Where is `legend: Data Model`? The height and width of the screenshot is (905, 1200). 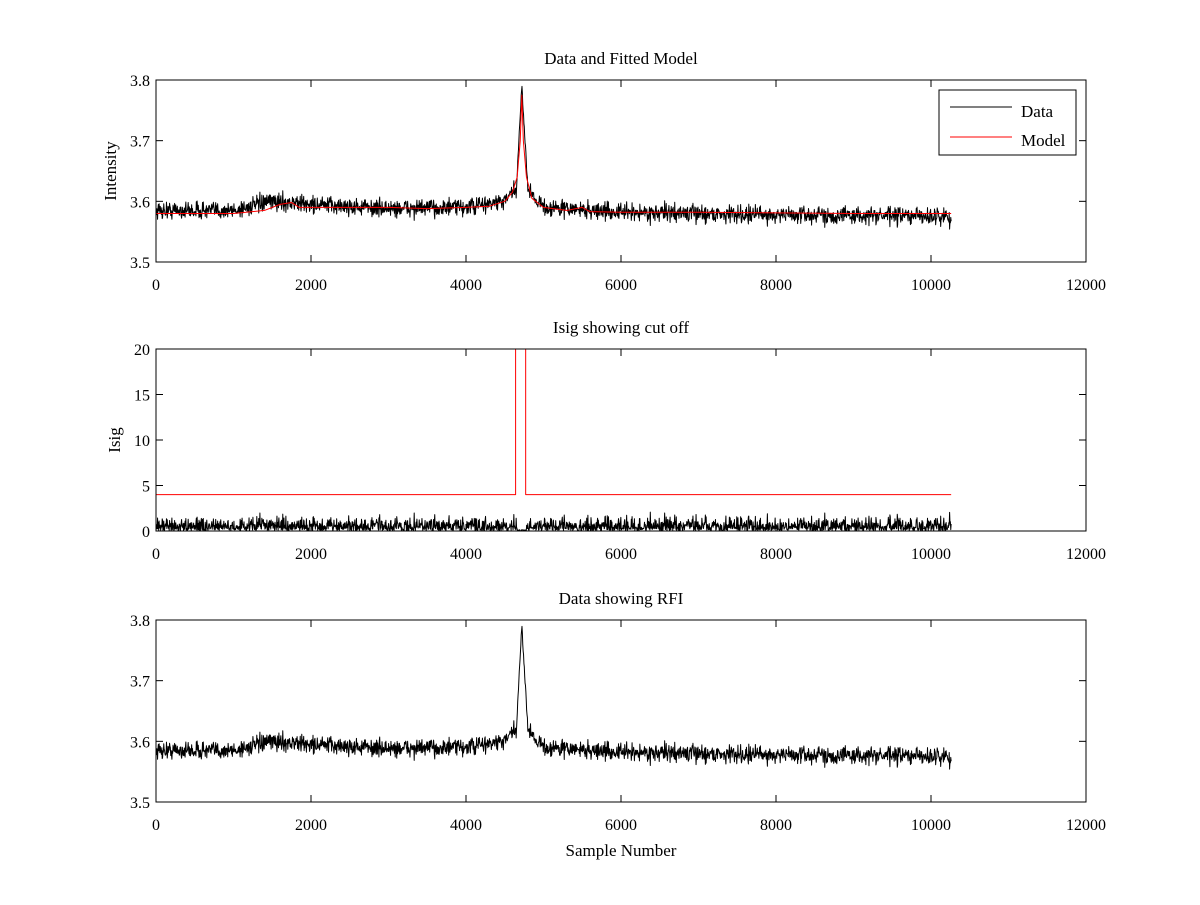
legend: Data Model is located at coordinates (1007, 122).